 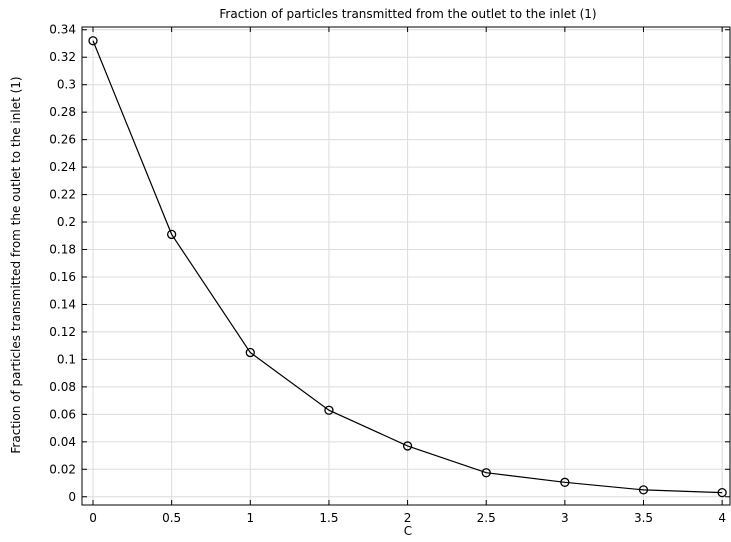 I want to click on y-tick-label: 0.18, so click(x=62, y=250).